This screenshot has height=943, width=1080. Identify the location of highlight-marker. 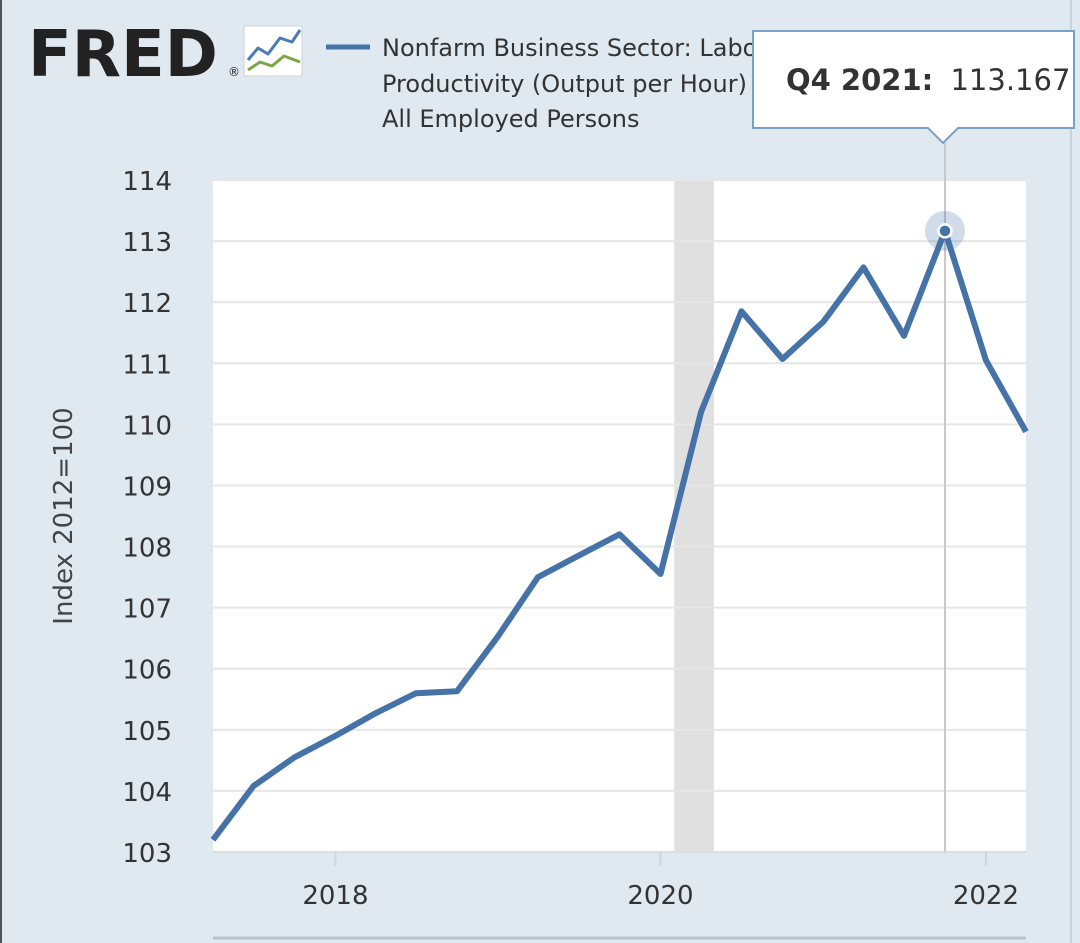
(944, 230).